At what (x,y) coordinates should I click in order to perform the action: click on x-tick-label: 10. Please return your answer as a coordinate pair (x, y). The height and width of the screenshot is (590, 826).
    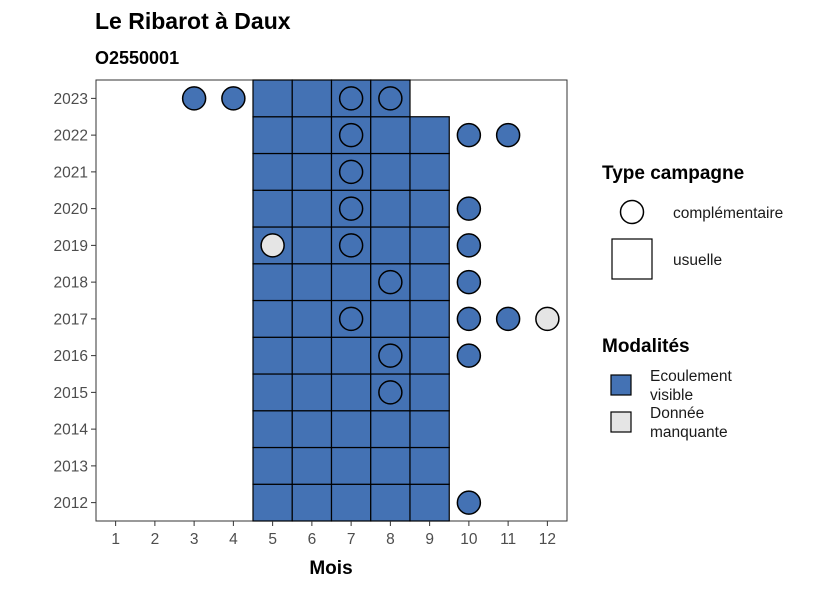
    Looking at the image, I should click on (469, 539).